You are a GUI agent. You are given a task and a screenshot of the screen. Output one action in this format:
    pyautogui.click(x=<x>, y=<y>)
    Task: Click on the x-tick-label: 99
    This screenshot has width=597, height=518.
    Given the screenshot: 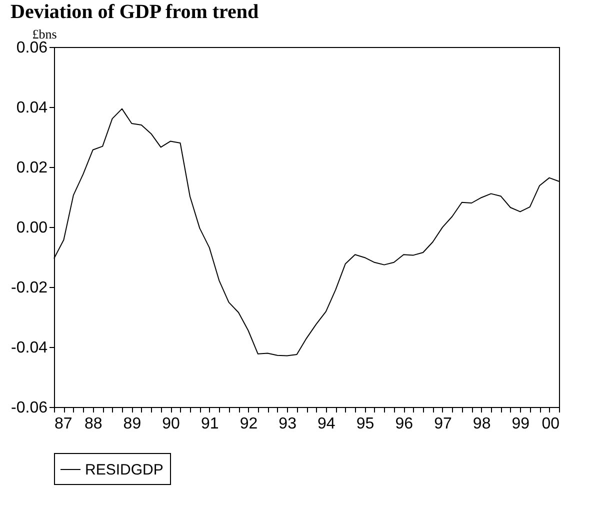 What is the action you would take?
    pyautogui.click(x=521, y=424)
    